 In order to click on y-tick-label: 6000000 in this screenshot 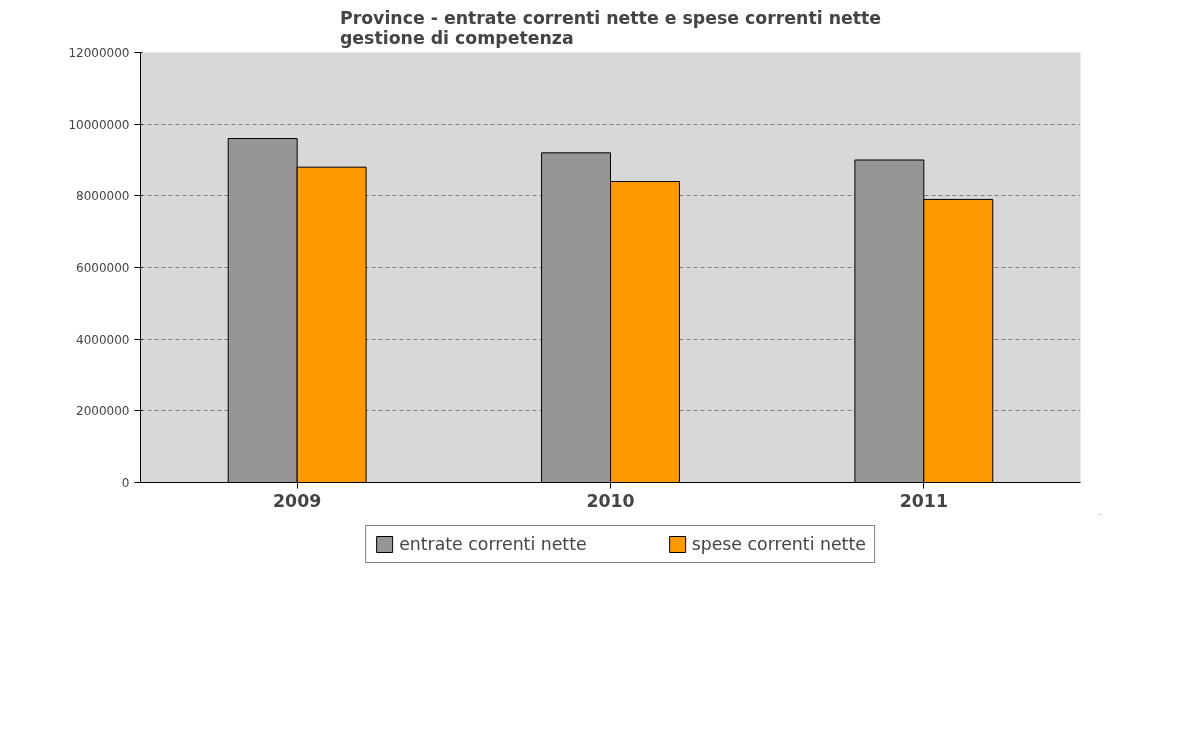, I will do `click(103, 268)`.